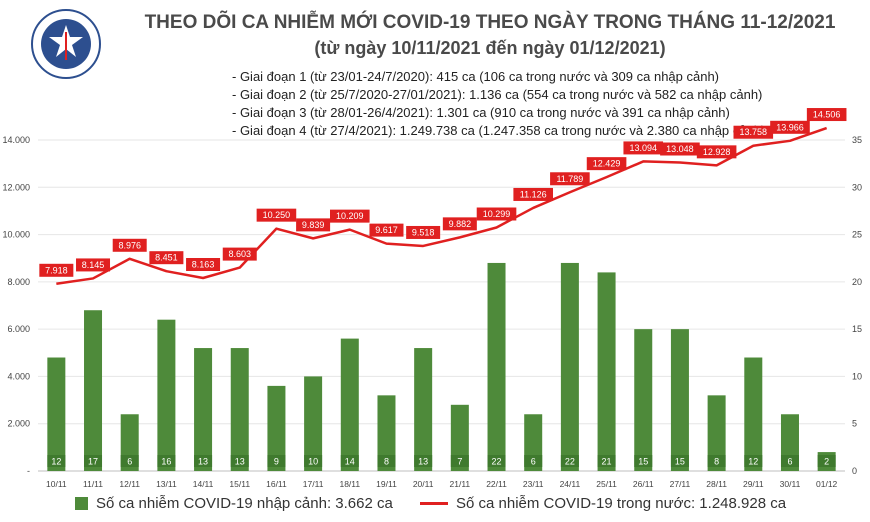 This screenshot has width=870, height=522. What do you see at coordinates (606, 484) in the screenshot?
I see `x-tick-label: 25/11` at bounding box center [606, 484].